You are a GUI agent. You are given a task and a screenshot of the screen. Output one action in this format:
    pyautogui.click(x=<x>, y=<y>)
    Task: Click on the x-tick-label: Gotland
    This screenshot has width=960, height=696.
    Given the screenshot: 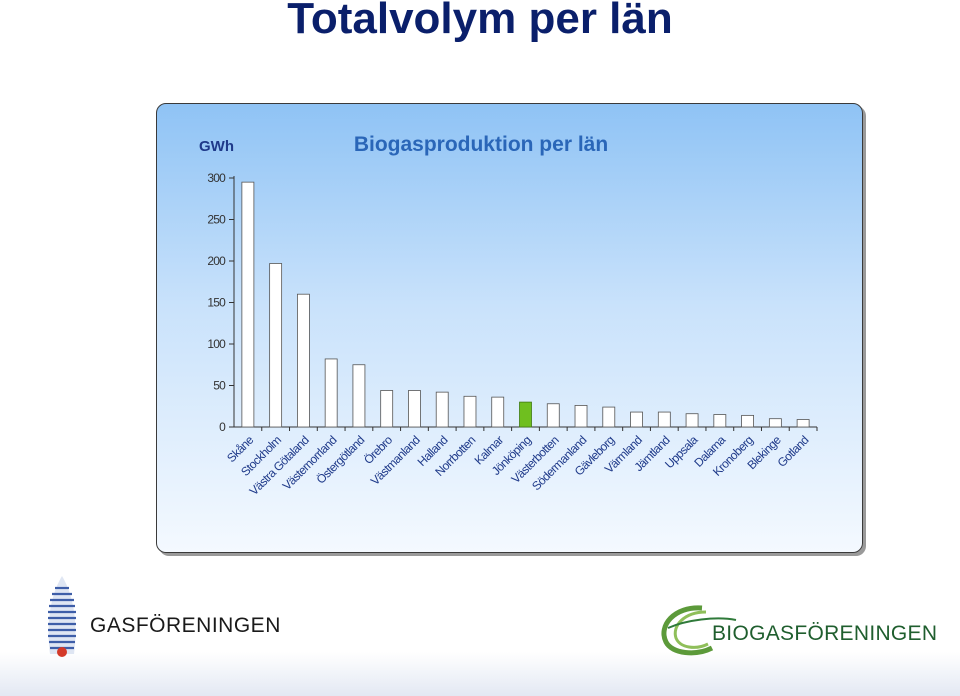 What is the action you would take?
    pyautogui.click(x=793, y=451)
    